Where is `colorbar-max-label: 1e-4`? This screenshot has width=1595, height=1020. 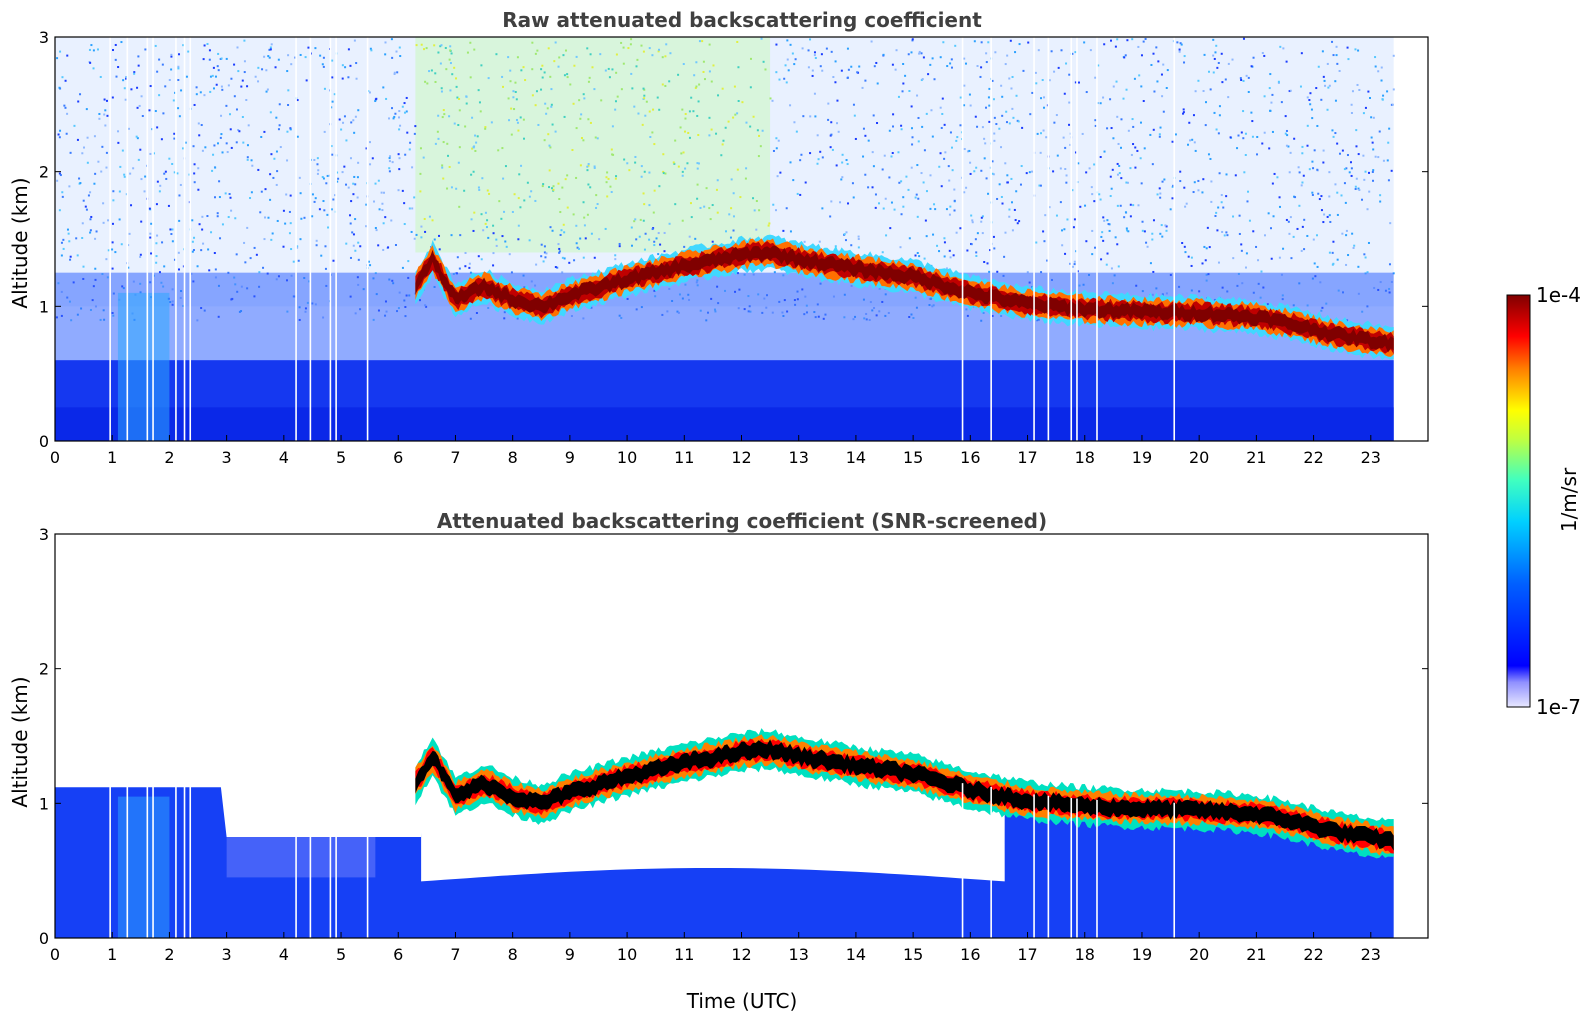 colorbar-max-label: 1e-4 is located at coordinates (1558, 295).